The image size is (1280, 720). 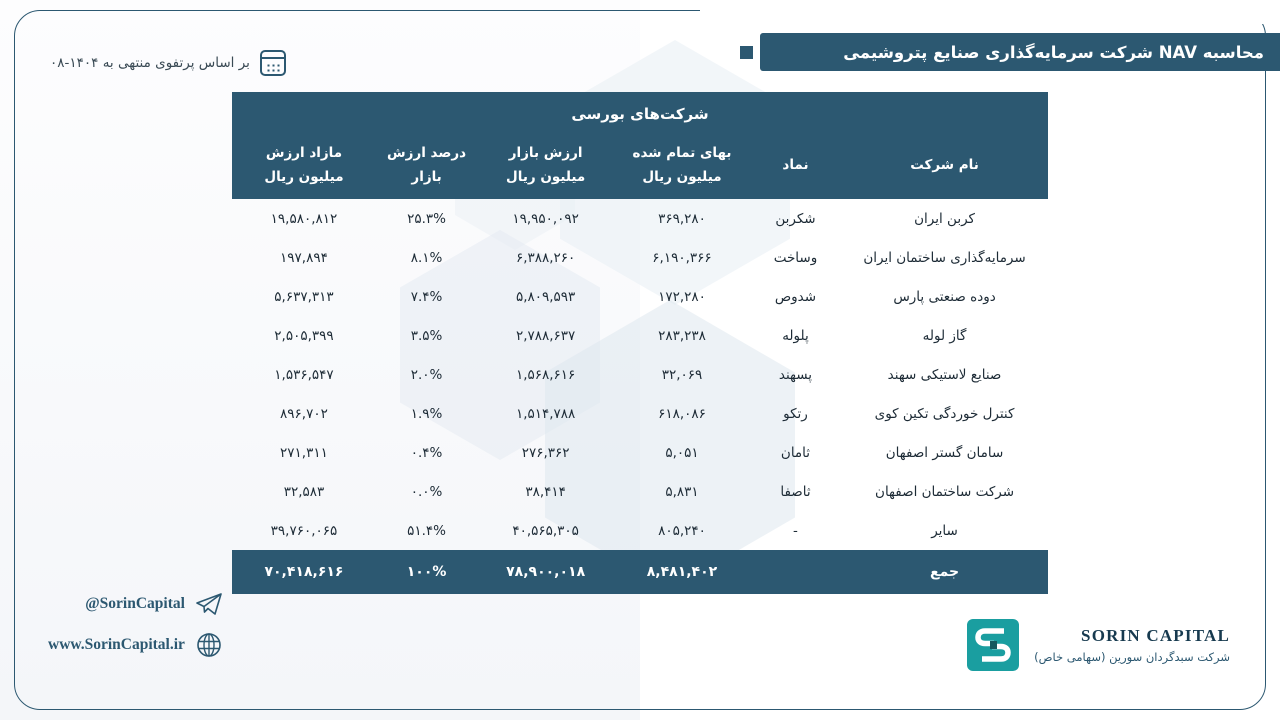 I want to click on website-url: www.SorinCapital.ir, so click(x=116, y=644).